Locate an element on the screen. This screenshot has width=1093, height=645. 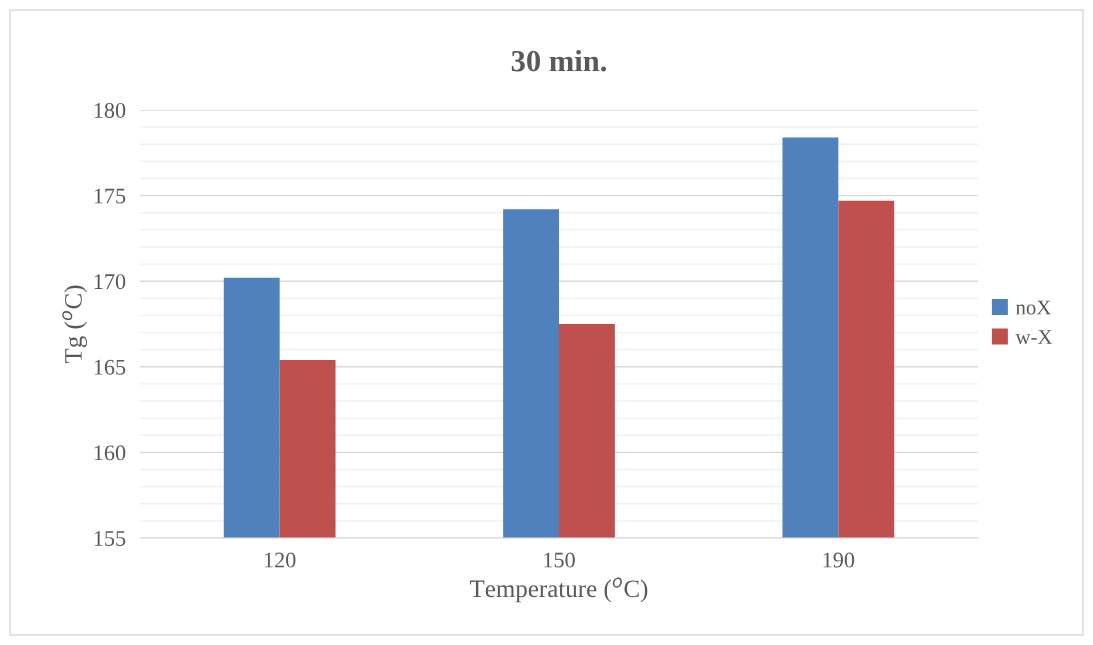
y-tick-label: 175 is located at coordinates (110, 196).